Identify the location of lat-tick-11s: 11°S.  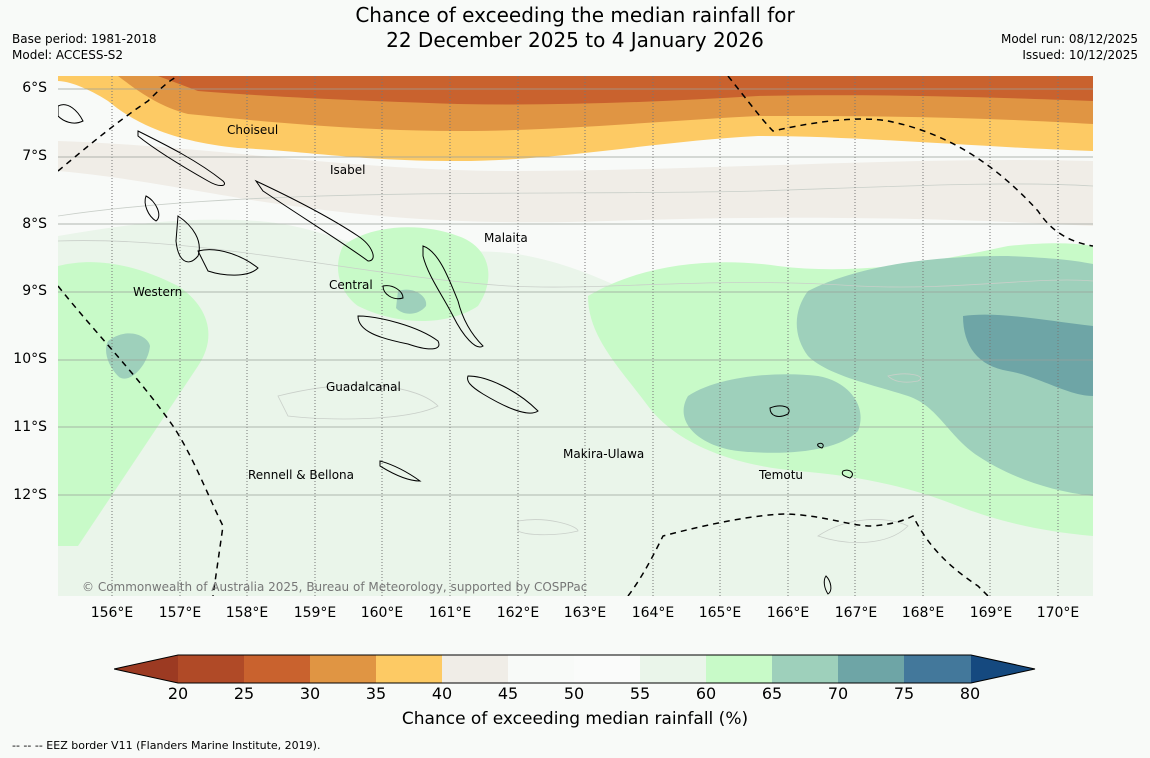
(30, 427).